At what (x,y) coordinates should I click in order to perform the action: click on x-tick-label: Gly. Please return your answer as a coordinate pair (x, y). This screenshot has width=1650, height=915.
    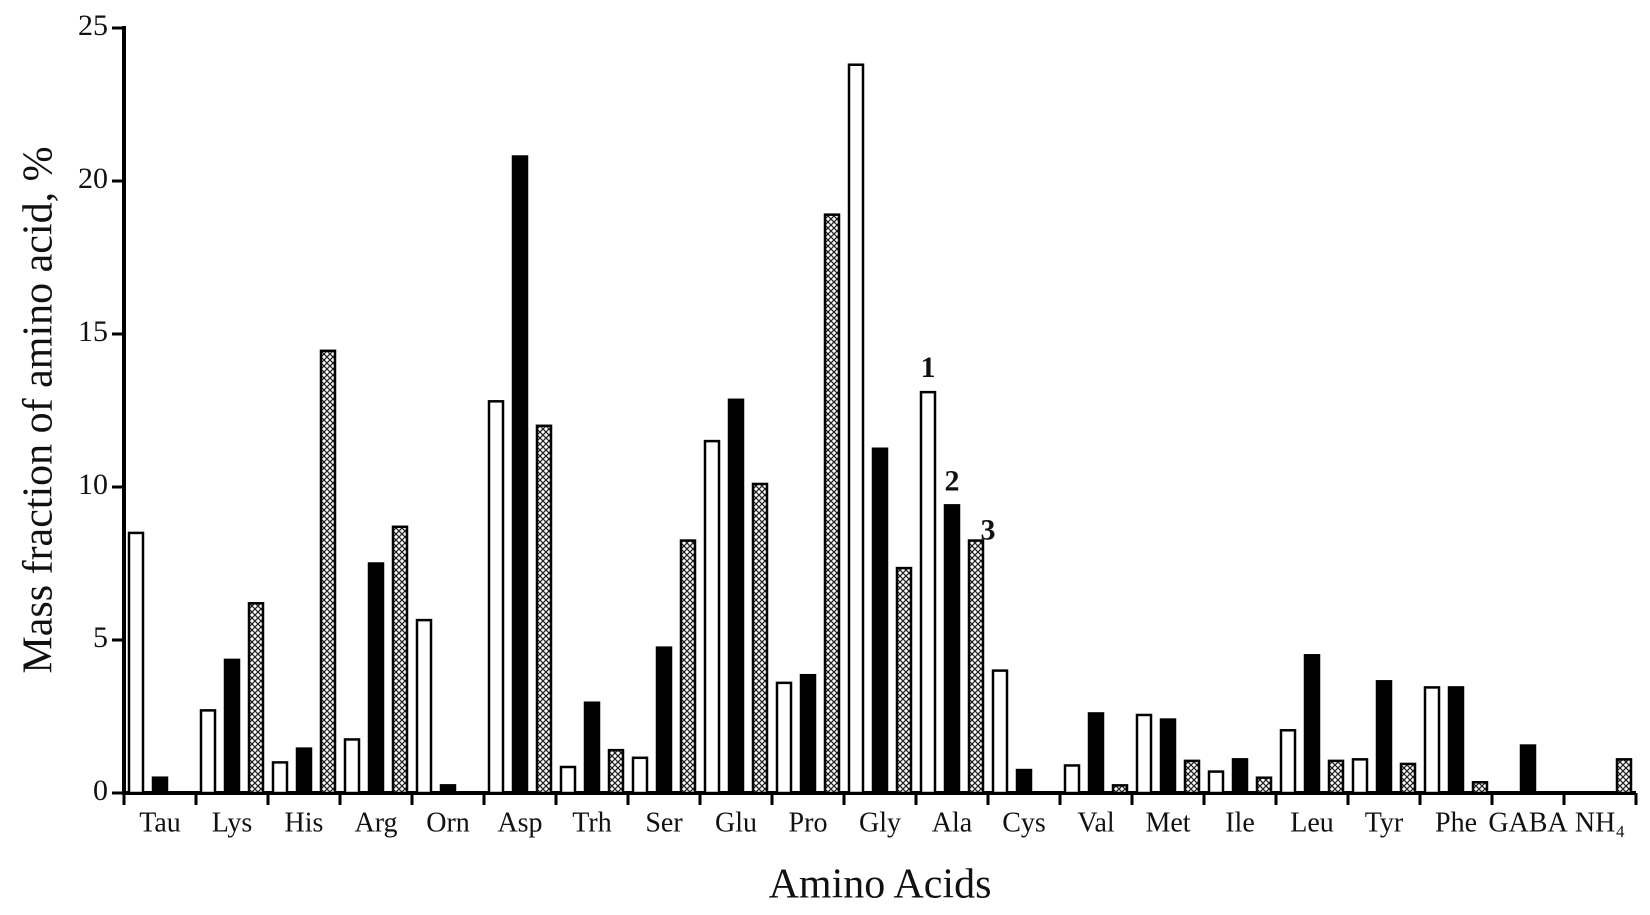
    Looking at the image, I should click on (880, 822).